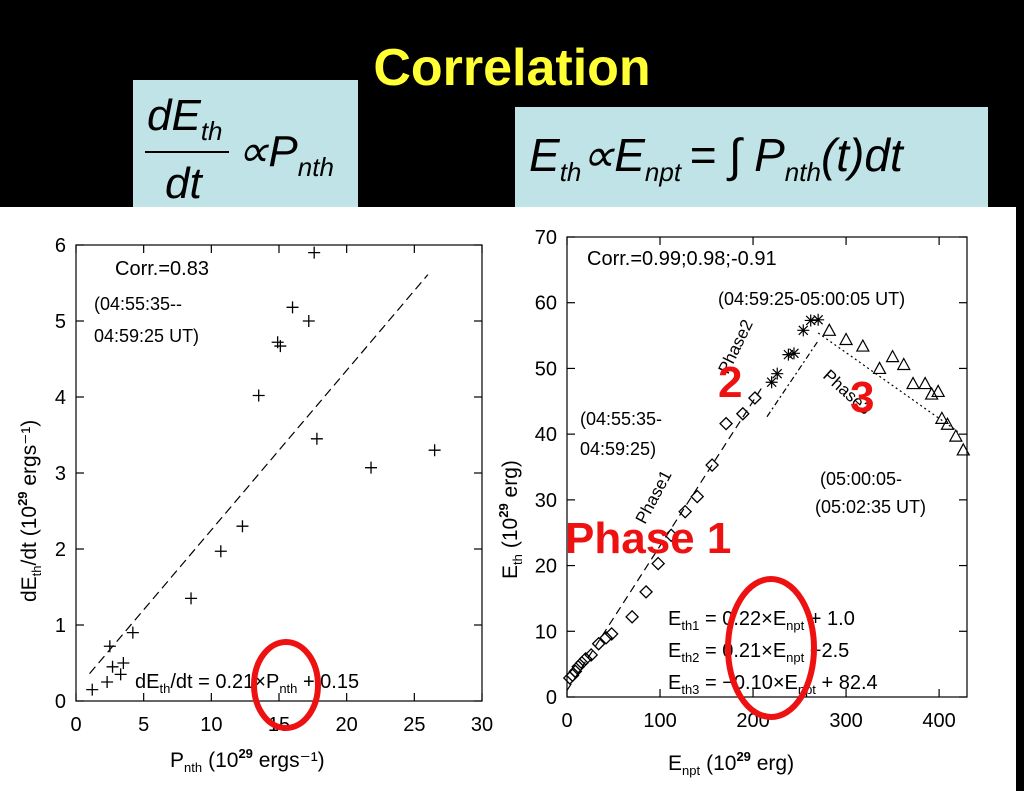 The height and width of the screenshot is (791, 1024). Describe the element at coordinates (613, 155) in the screenshot. I see `formula-mid: ∝E` at that location.